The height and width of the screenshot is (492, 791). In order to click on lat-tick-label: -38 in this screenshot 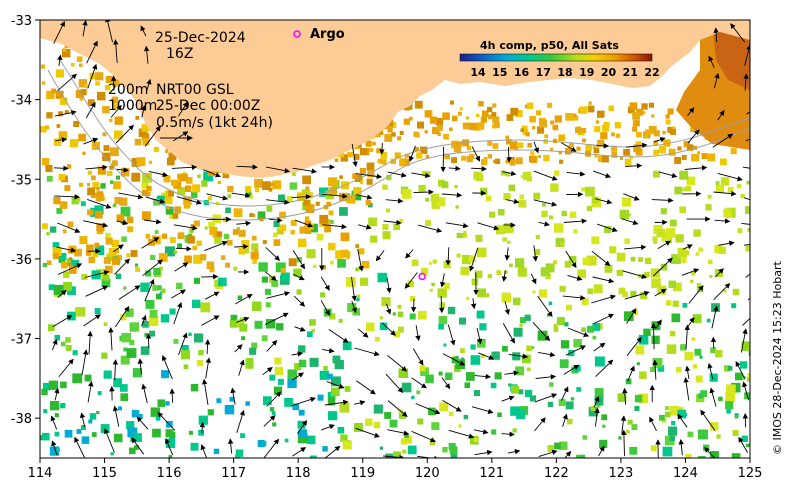, I will do `click(21, 419)`.